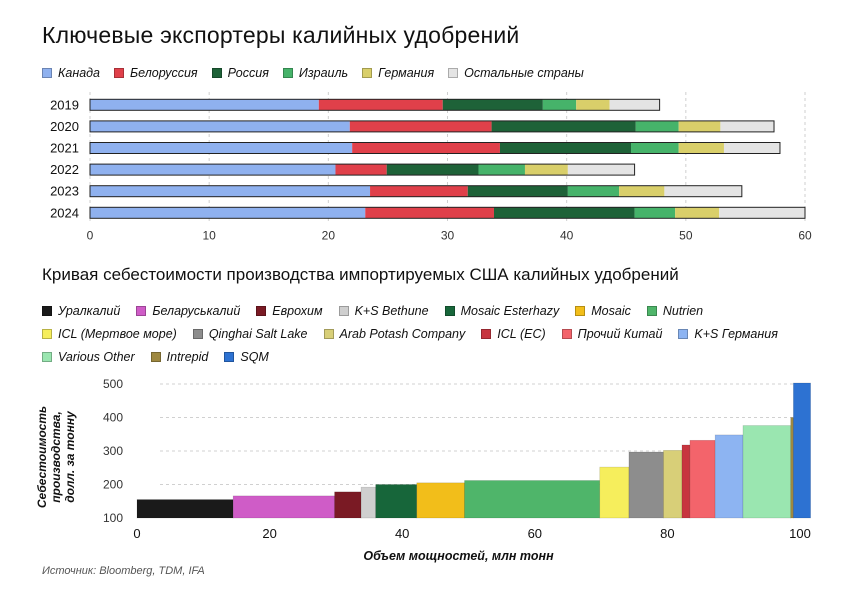 This screenshot has height=602, width=860. What do you see at coordinates (113, 485) in the screenshot?
I see `y-tick-label: 200` at bounding box center [113, 485].